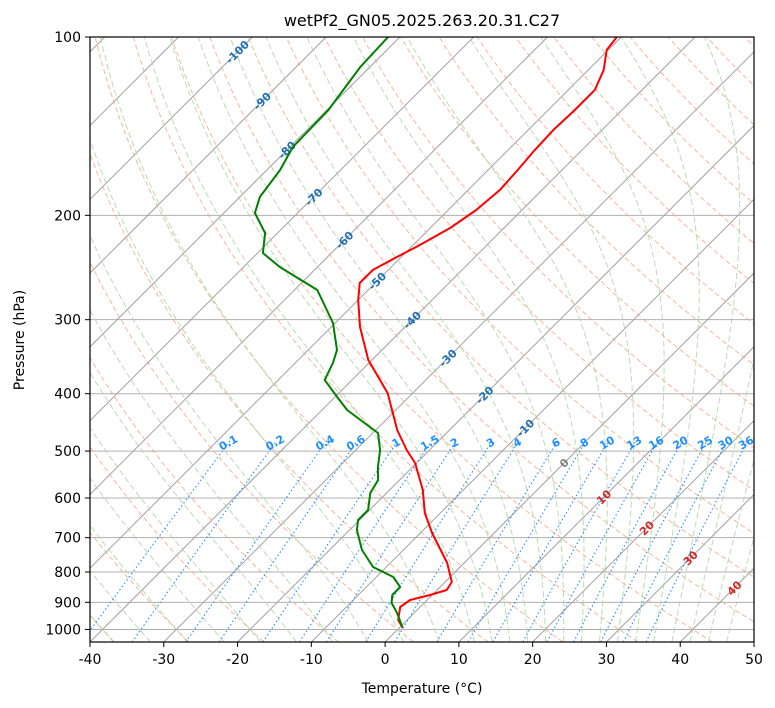 Image resolution: width=775 pixels, height=708 pixels. I want to click on y-tick-label: 300, so click(67, 321).